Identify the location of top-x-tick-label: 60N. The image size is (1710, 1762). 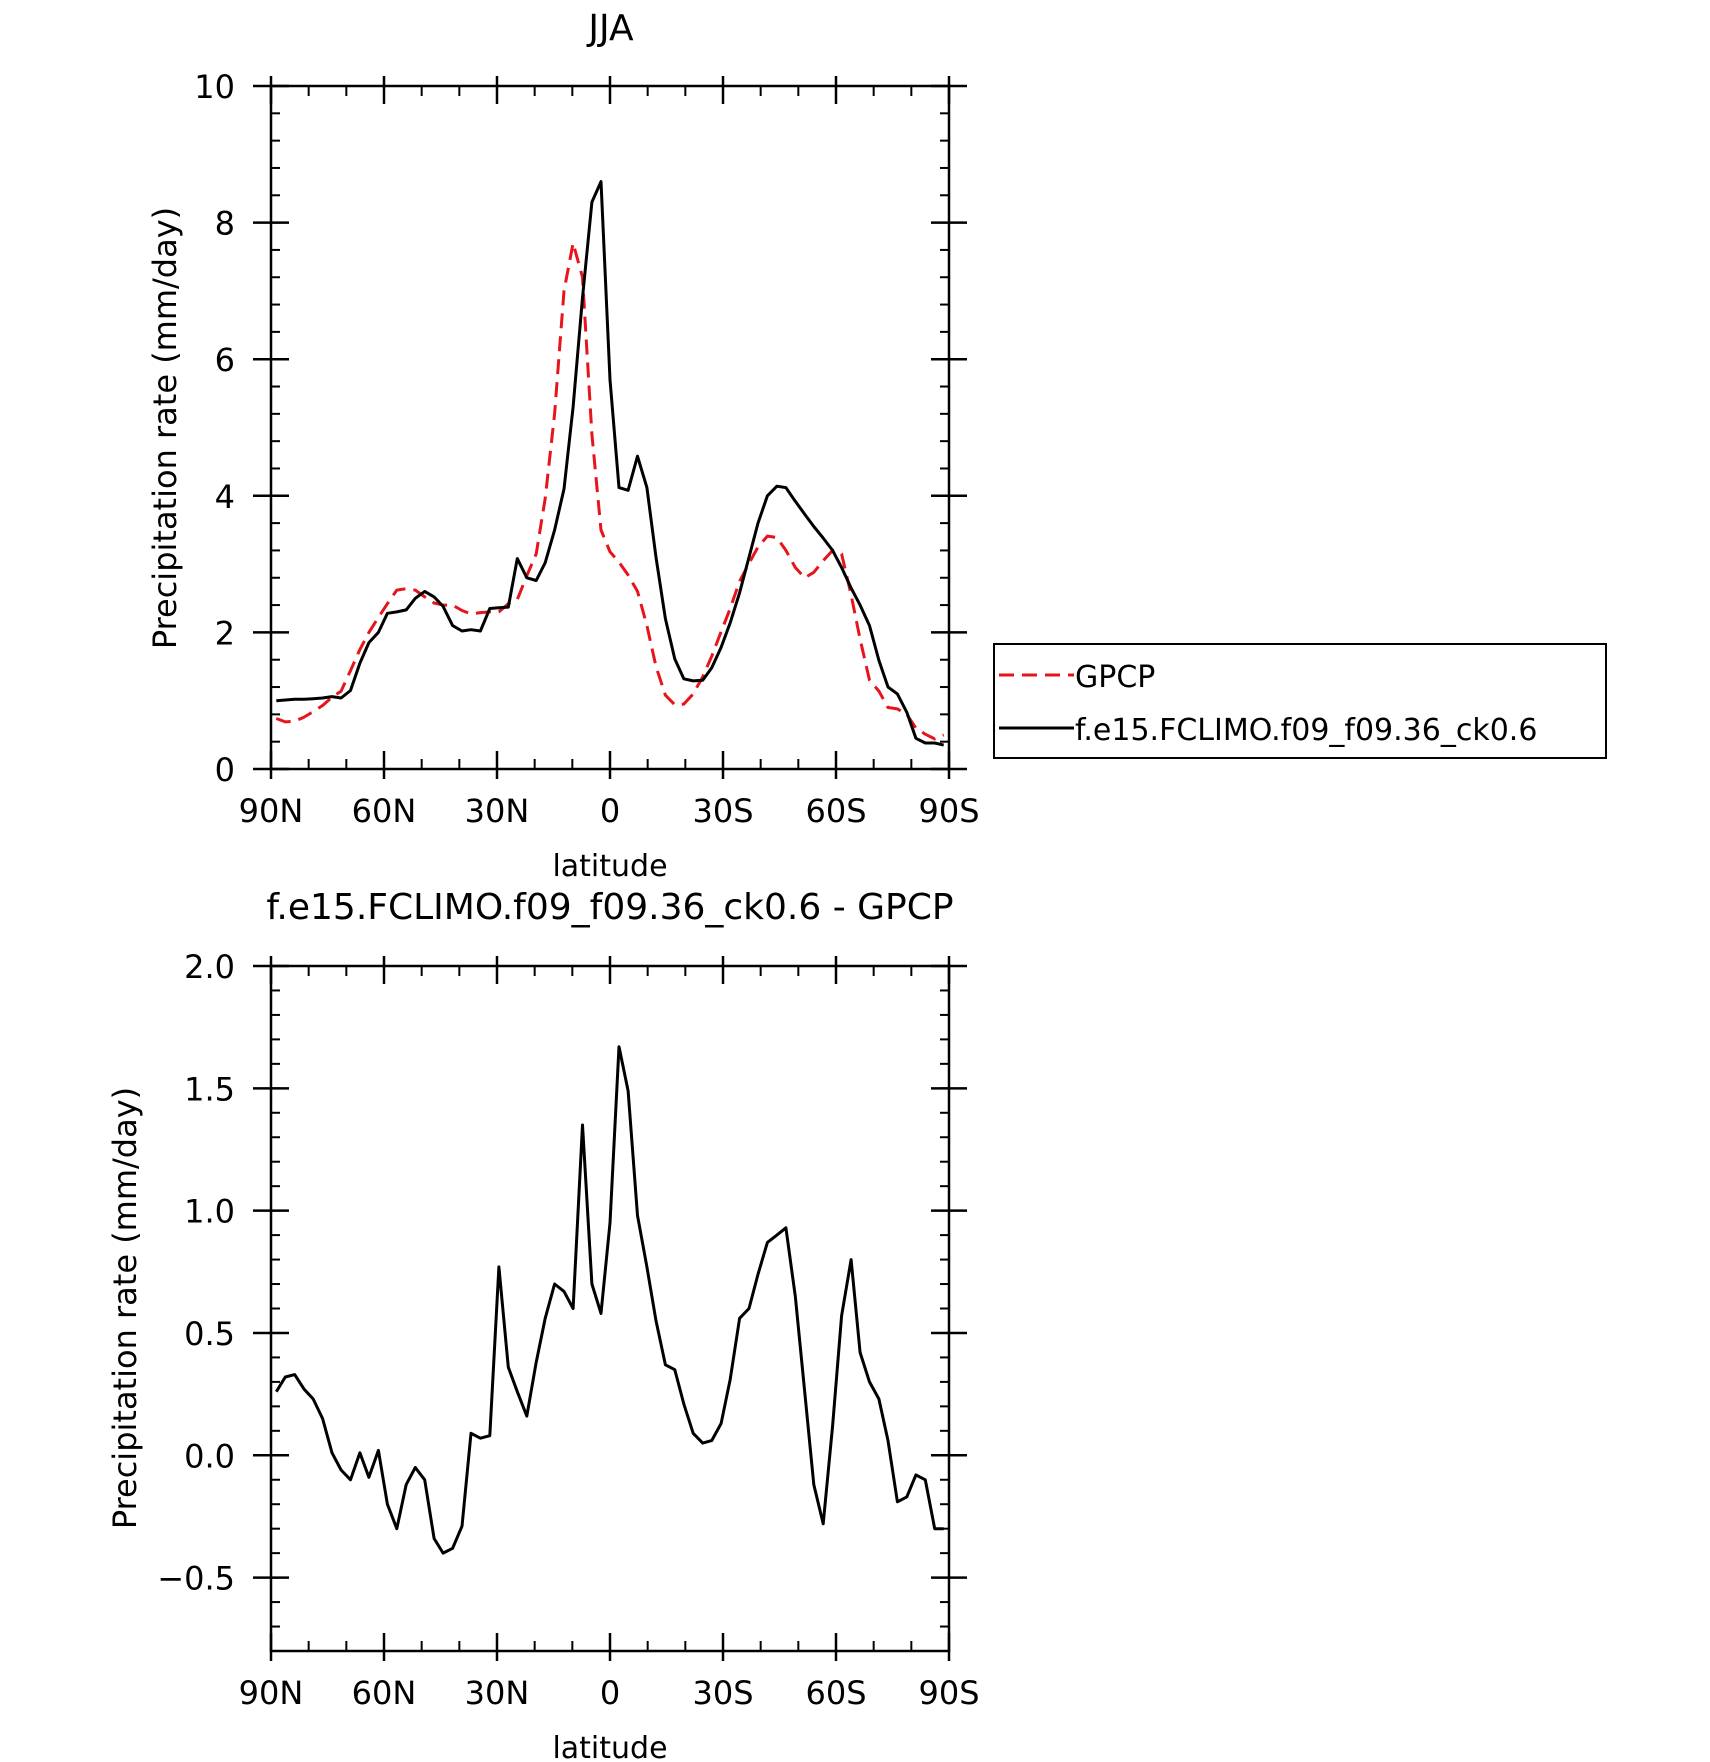
(384, 811).